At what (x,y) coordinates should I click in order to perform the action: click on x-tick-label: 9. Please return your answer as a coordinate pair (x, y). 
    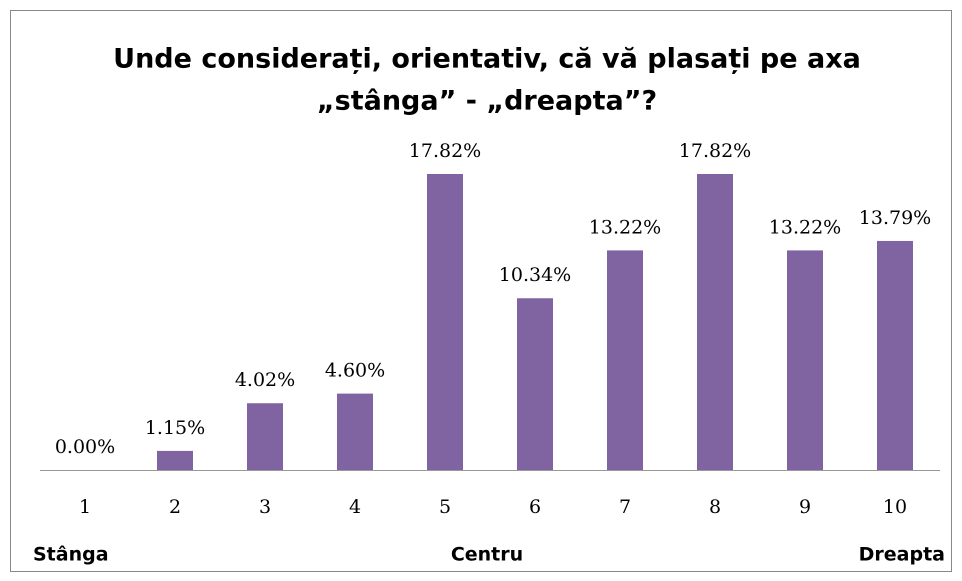
    Looking at the image, I should click on (805, 507).